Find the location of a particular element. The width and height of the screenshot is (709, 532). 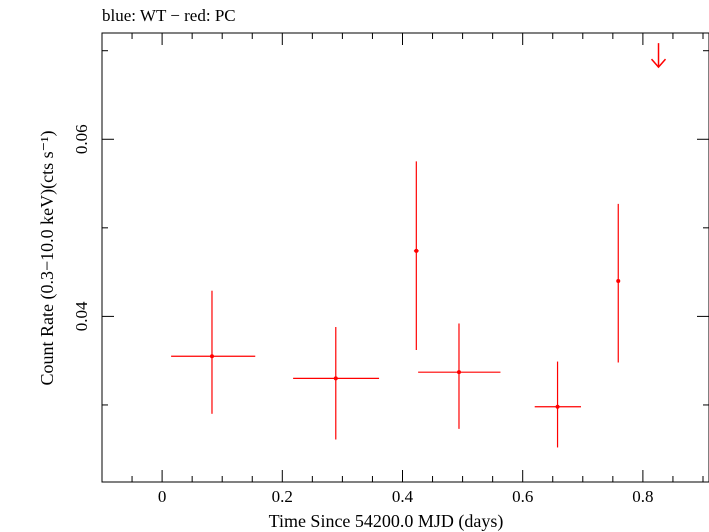

x-tick-label: 0 is located at coordinates (162, 496).